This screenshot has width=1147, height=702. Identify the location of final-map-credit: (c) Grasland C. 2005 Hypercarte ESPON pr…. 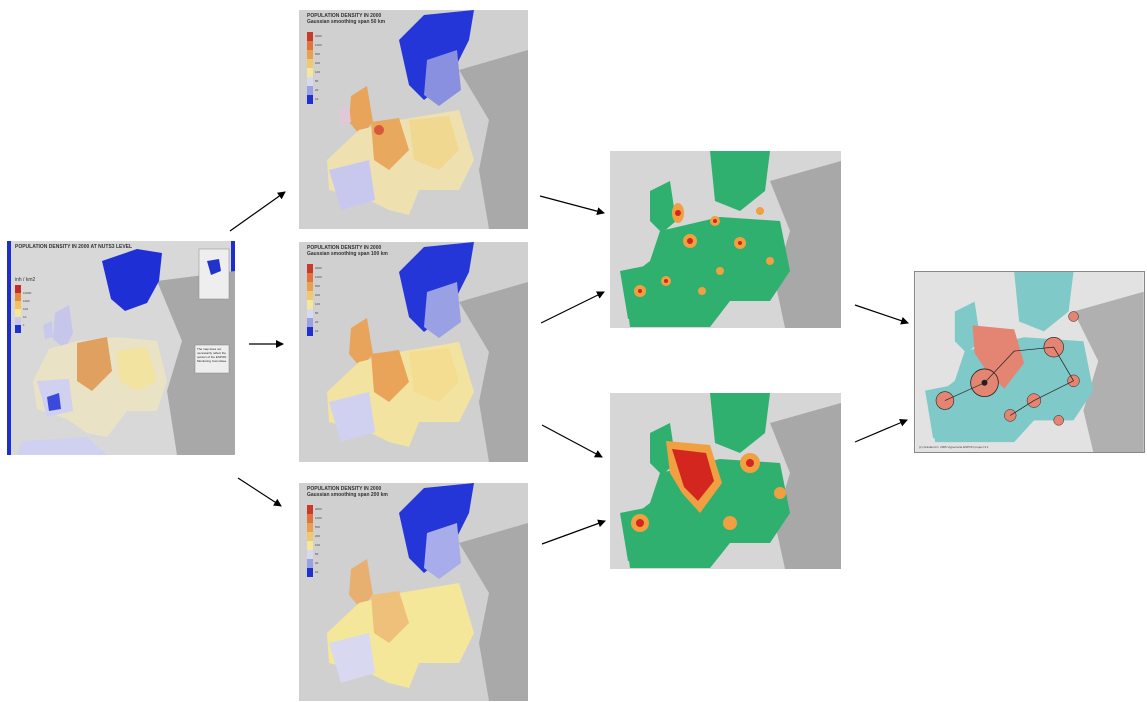
(954, 447).